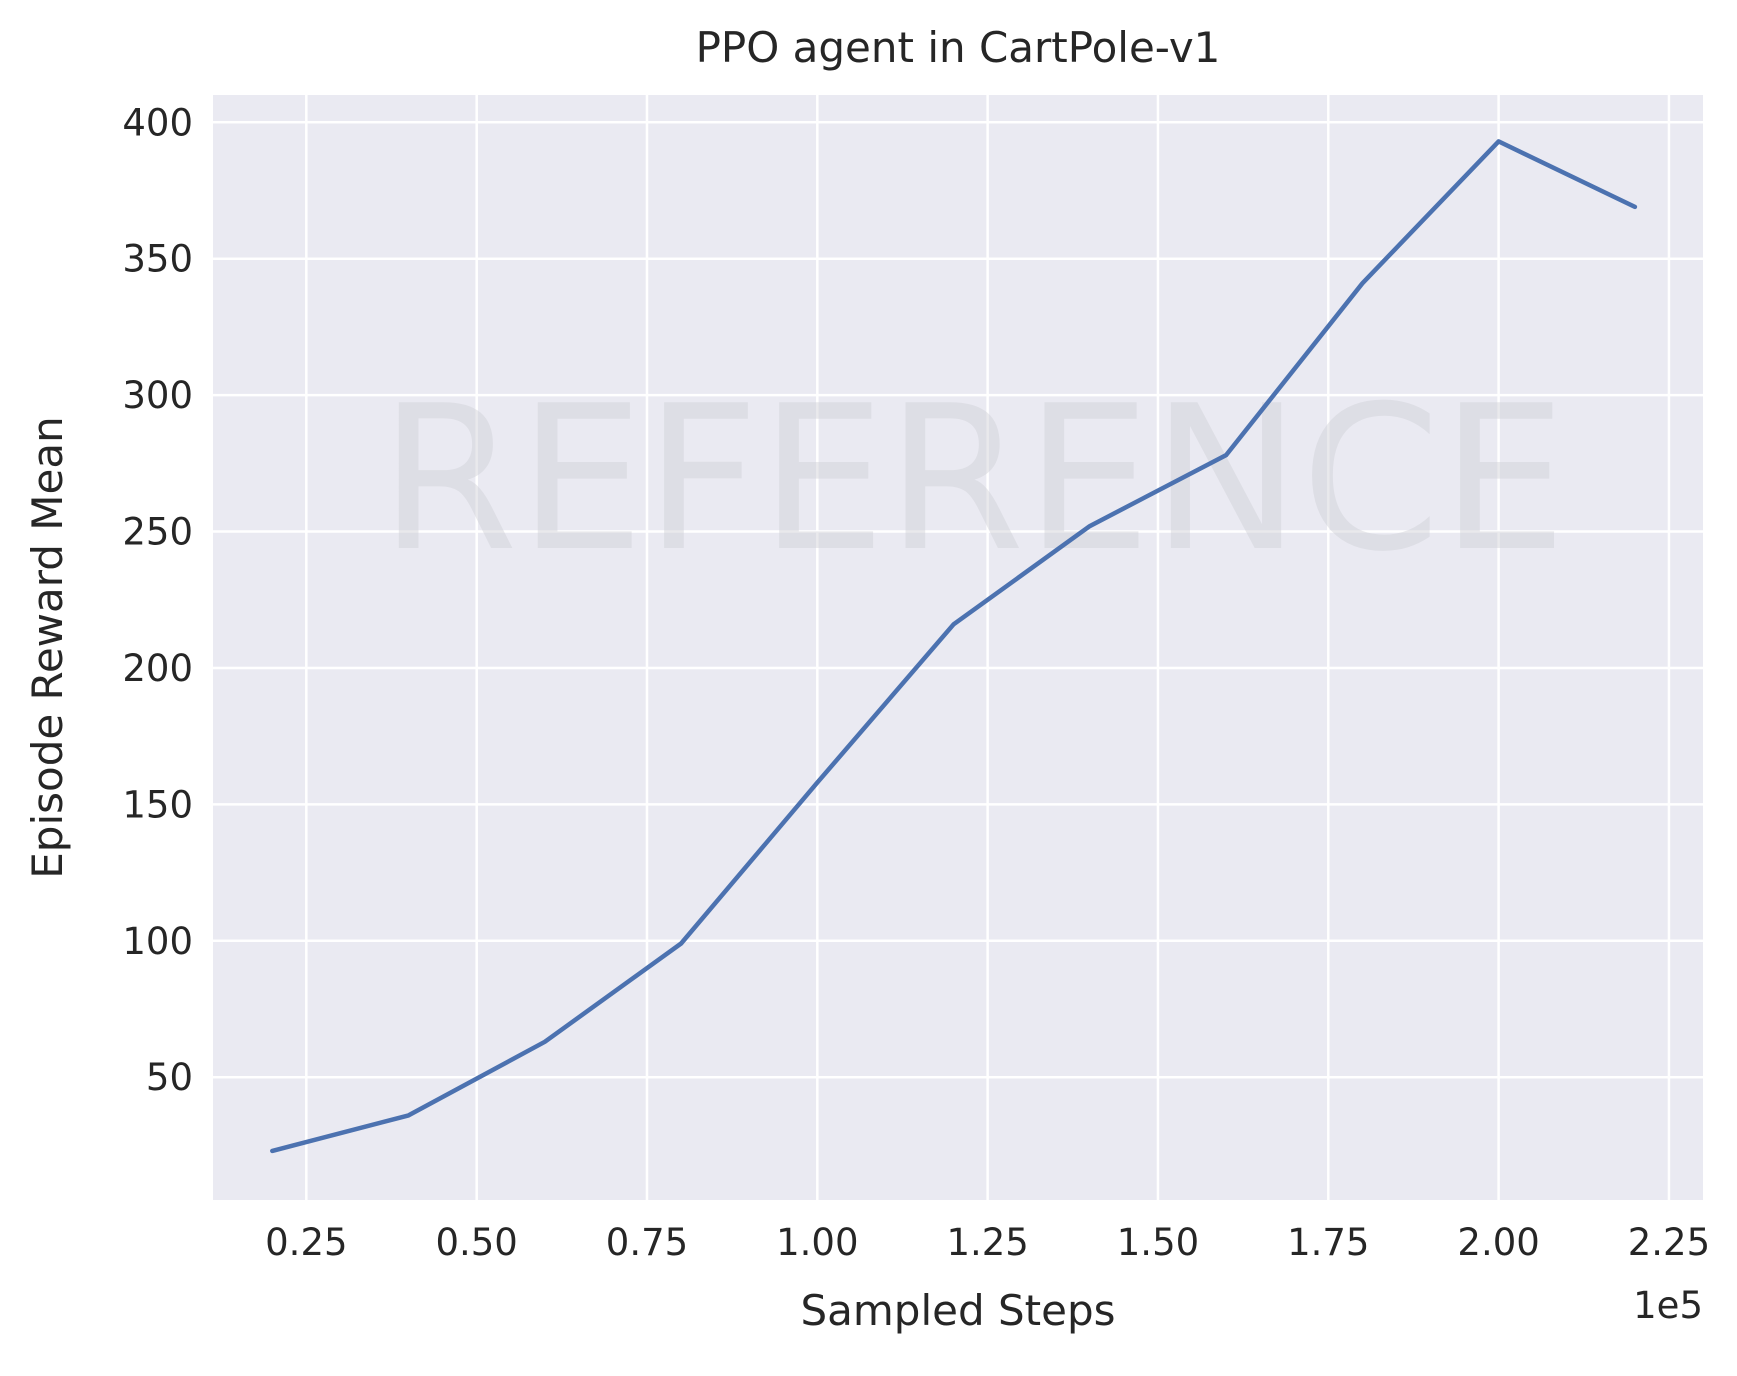 The image size is (1737, 1376). What do you see at coordinates (1158, 1242) in the screenshot?
I see `x-tick-label: 1.50` at bounding box center [1158, 1242].